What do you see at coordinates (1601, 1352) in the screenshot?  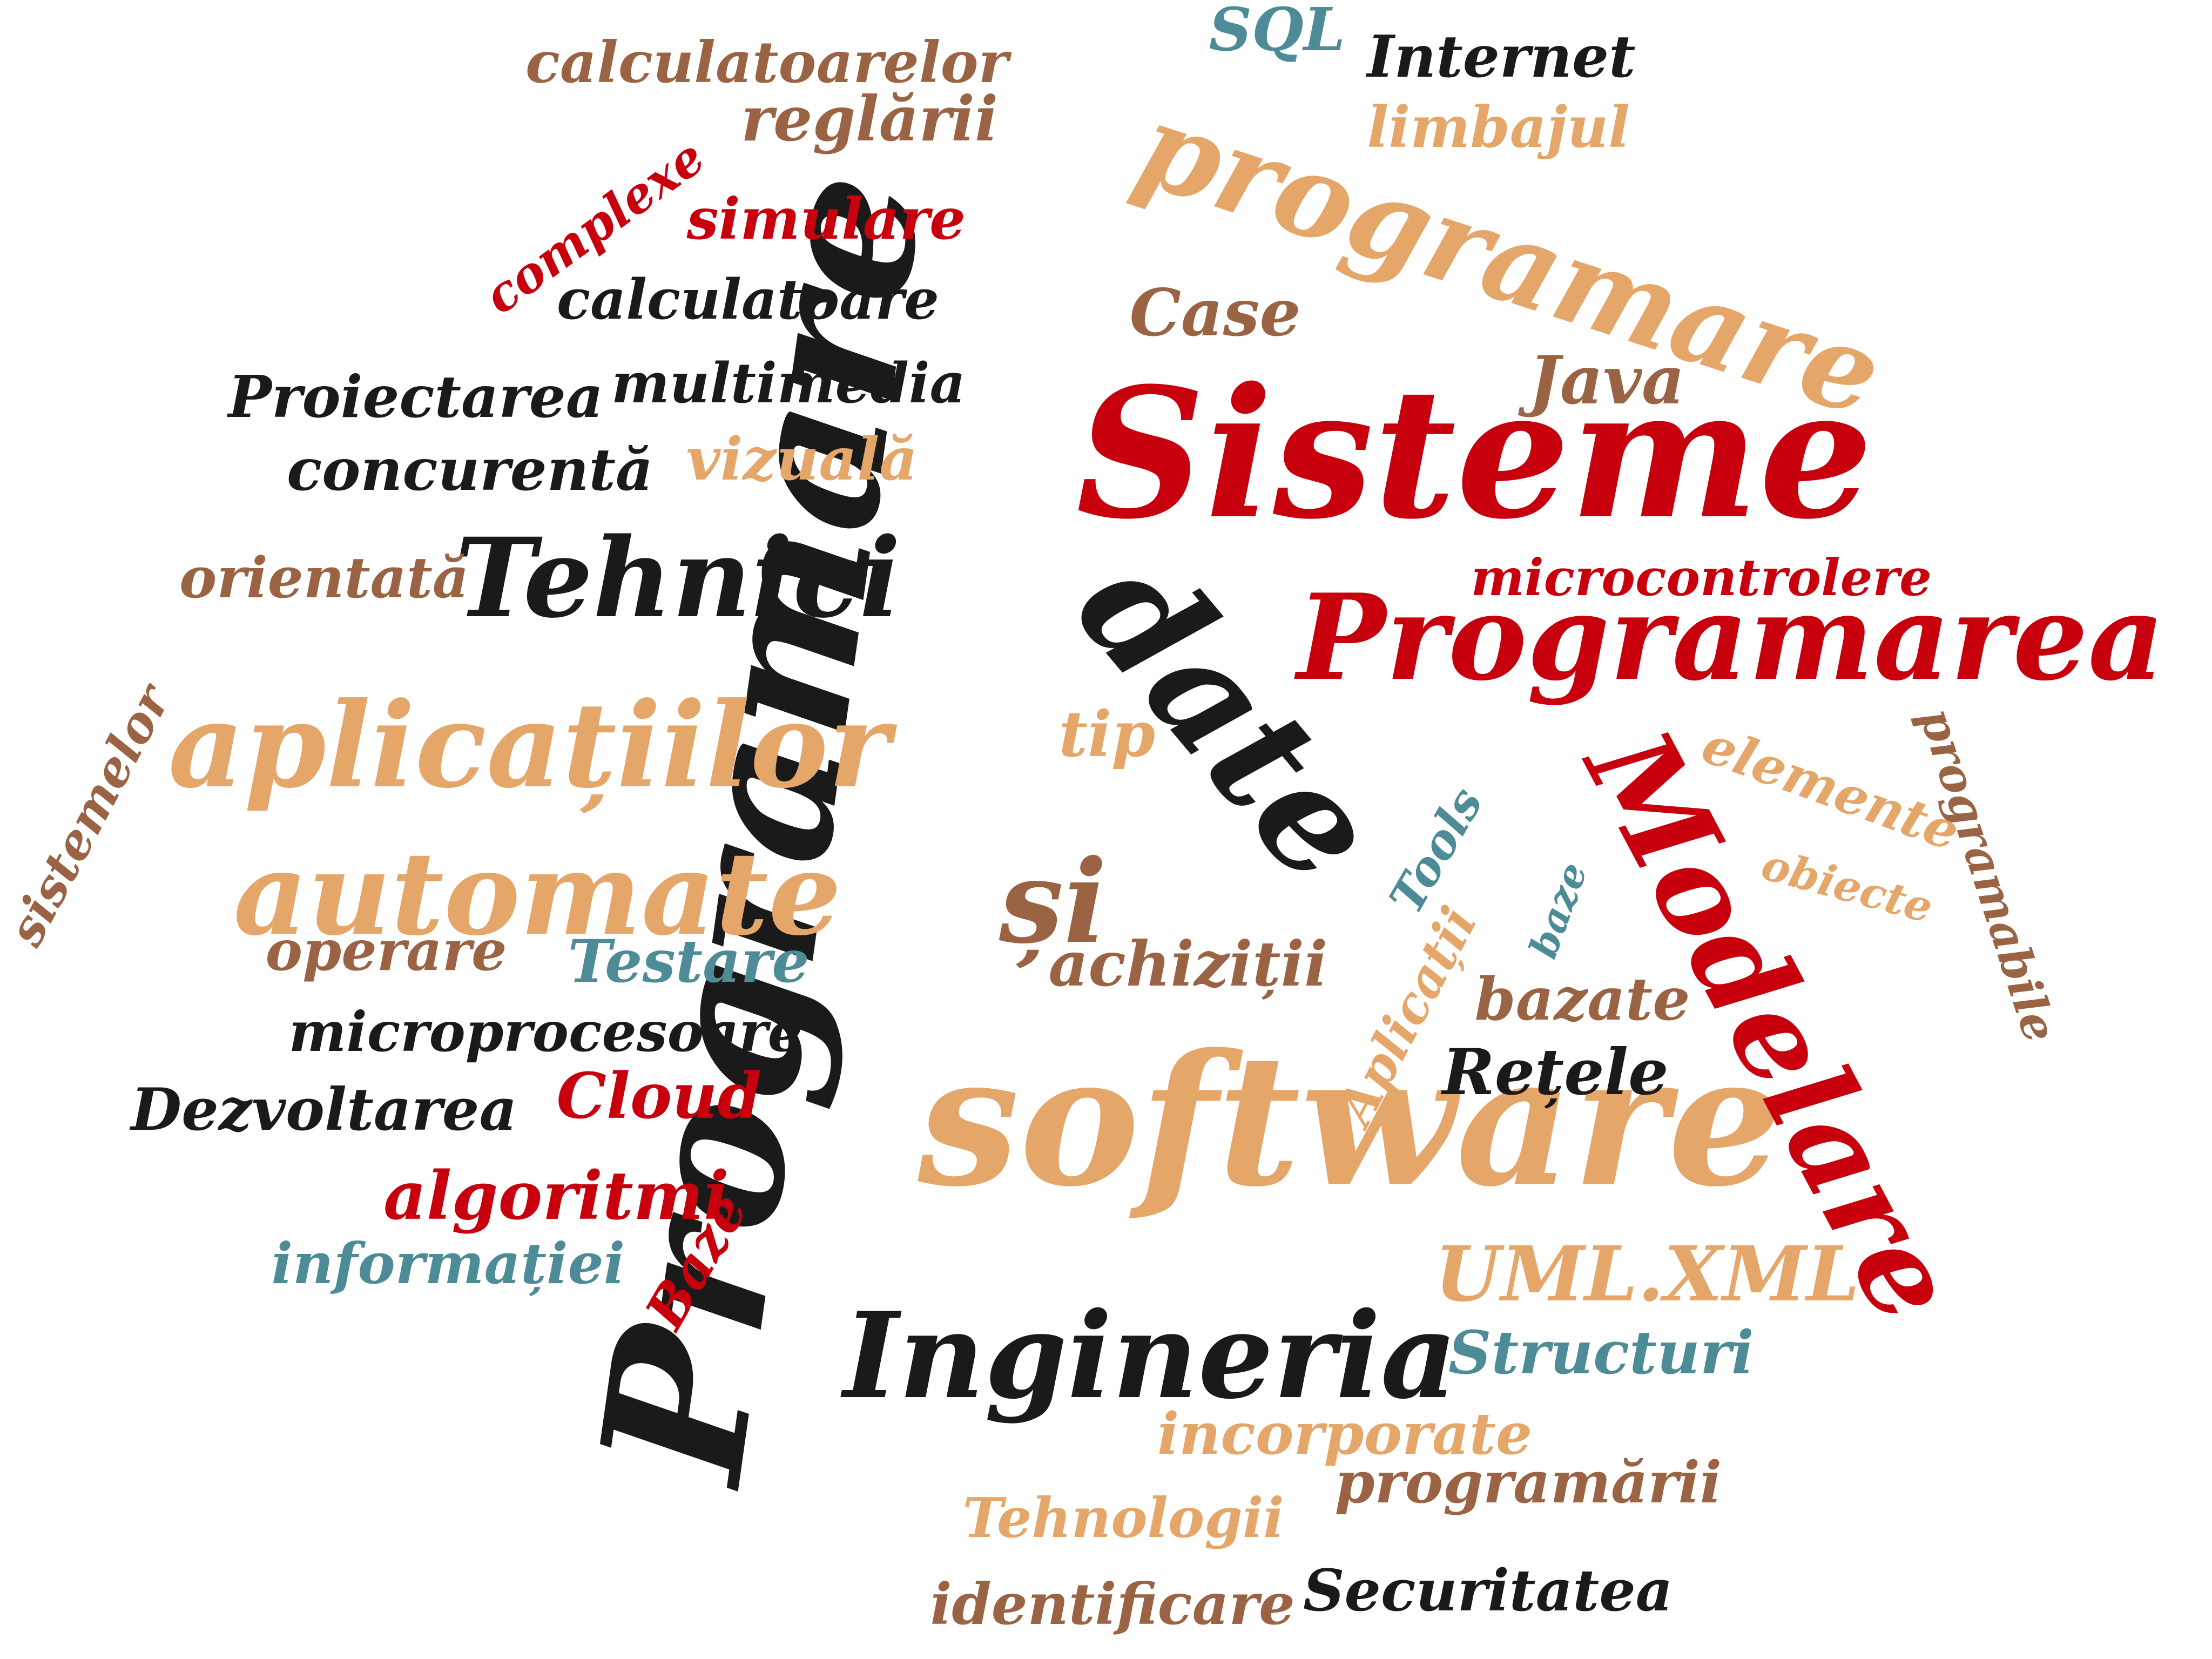 I see `word-structuri: Structuri` at bounding box center [1601, 1352].